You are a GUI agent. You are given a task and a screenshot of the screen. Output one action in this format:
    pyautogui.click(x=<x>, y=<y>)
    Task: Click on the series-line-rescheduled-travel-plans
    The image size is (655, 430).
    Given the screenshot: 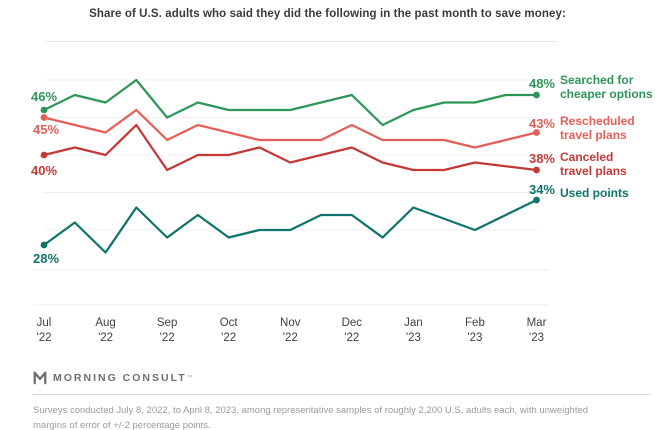 What is the action you would take?
    pyautogui.click(x=290, y=128)
    